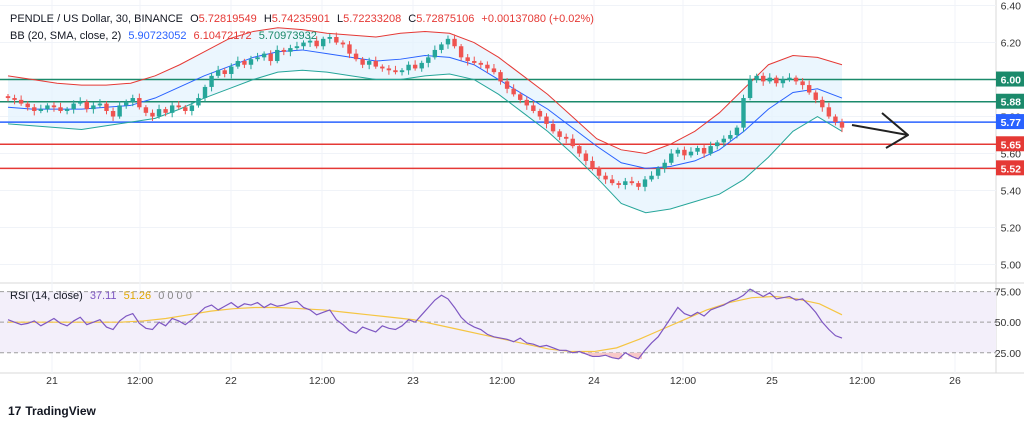 This screenshot has width=1024, height=426. I want to click on arrow-annotation, so click(880, 130).